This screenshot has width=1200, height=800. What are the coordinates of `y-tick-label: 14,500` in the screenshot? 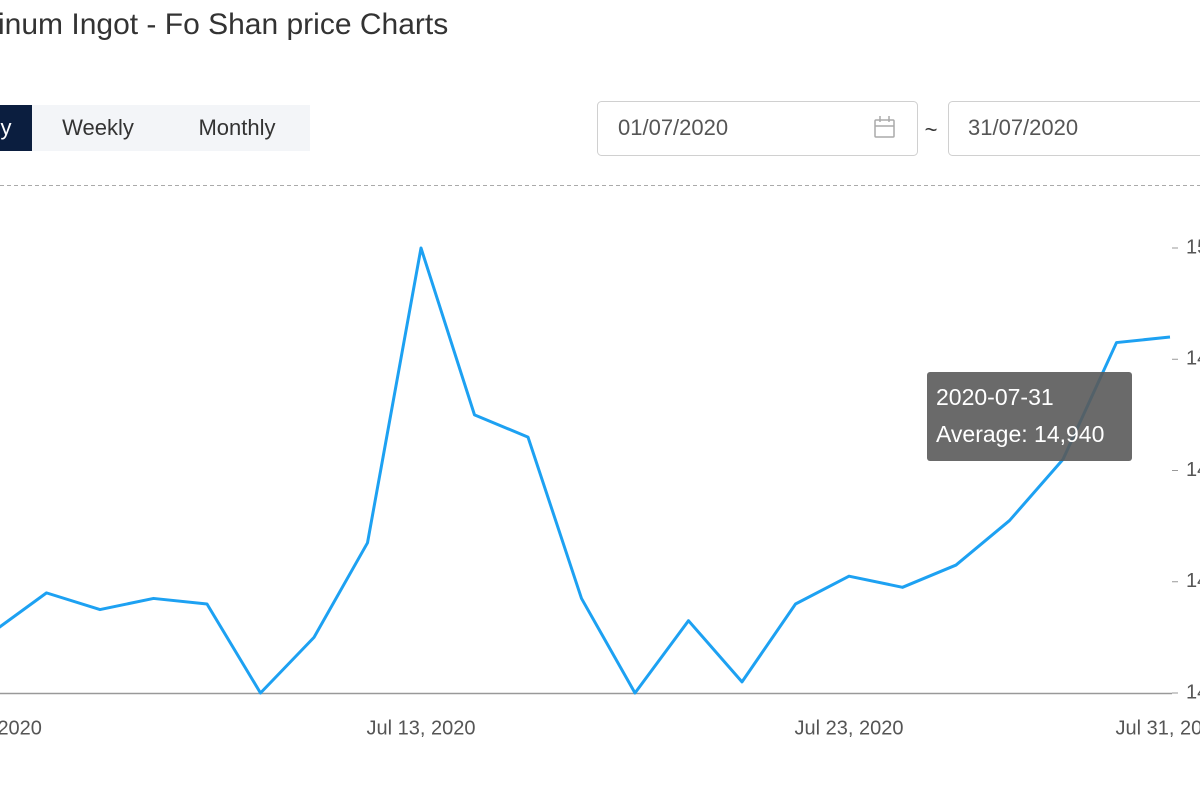 It's located at (1193, 581).